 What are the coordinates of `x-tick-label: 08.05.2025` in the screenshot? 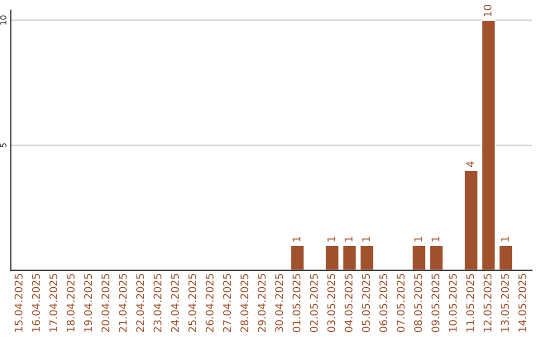 It's located at (418, 303).